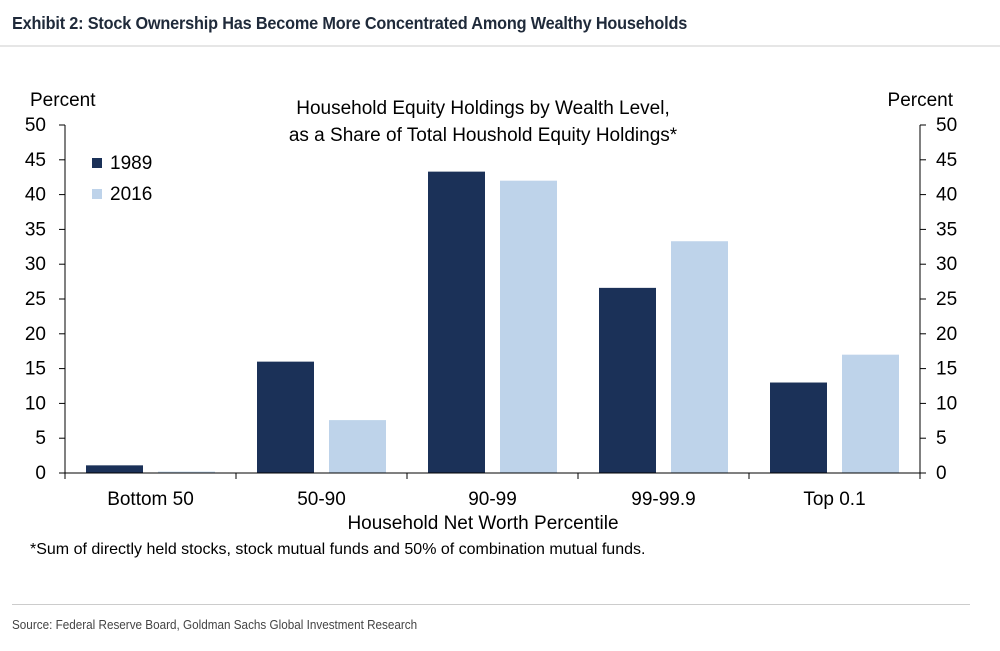 This screenshot has width=1000, height=651. Describe the element at coordinates (946, 299) in the screenshot. I see `y-tick-label-right-25: 25` at that location.